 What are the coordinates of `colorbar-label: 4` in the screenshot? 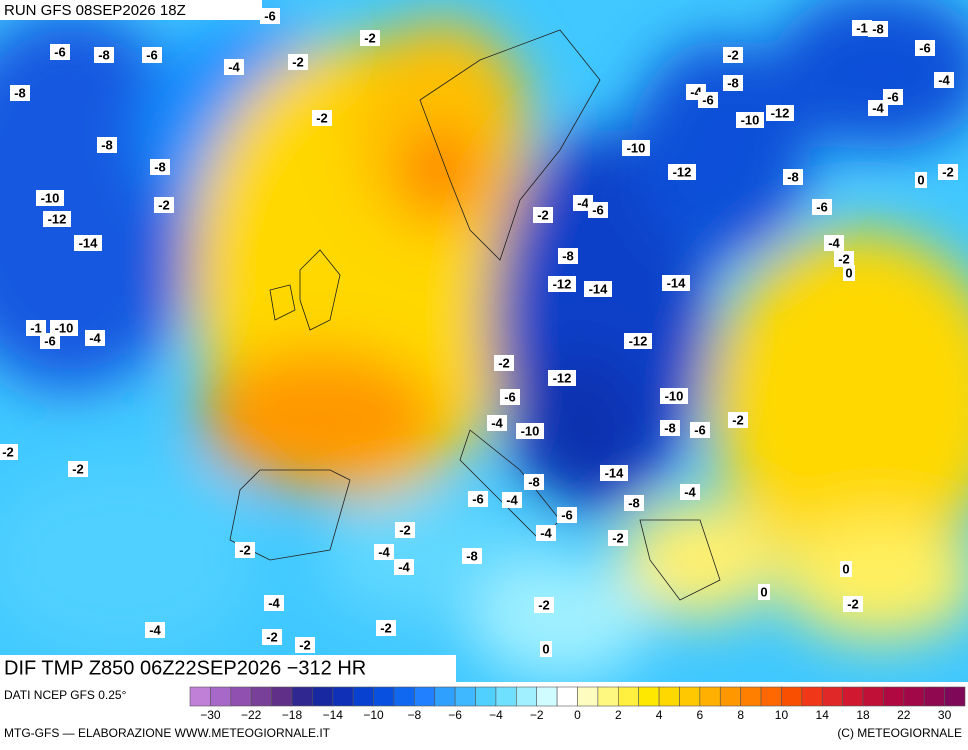 It's located at (659, 715).